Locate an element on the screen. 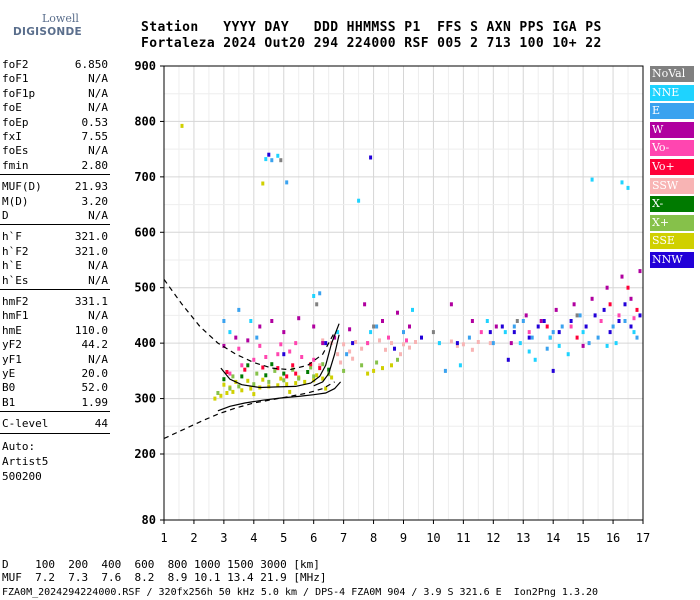 Image resolution: width=700 pixels, height=600 pixels. x-tick-label: 15 is located at coordinates (583, 538).